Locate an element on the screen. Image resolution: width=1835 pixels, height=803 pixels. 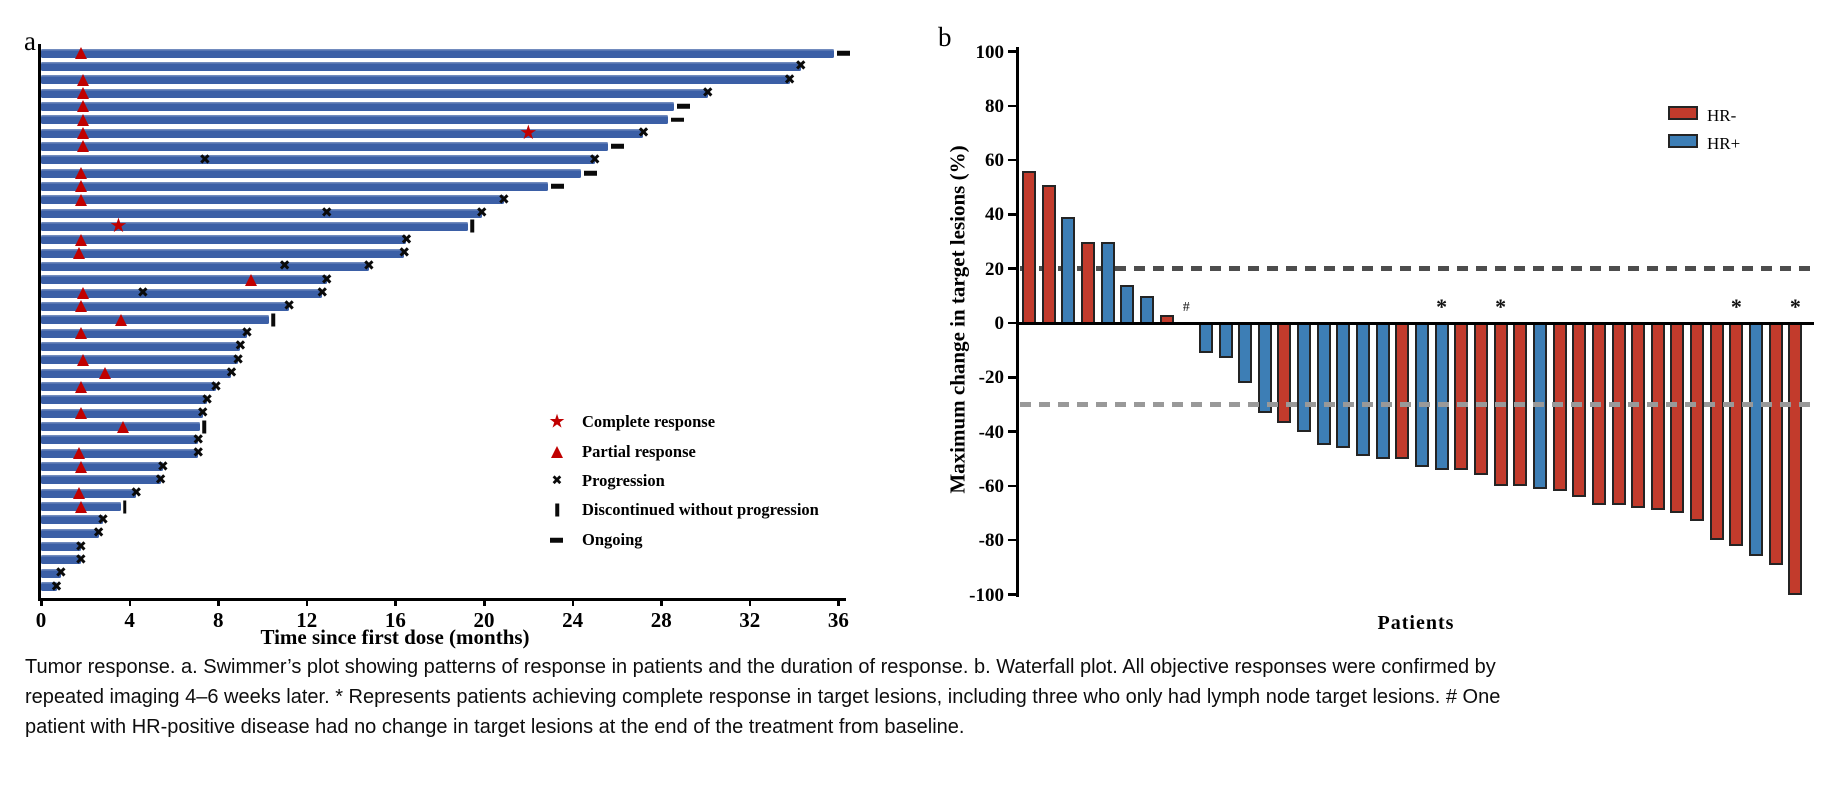
legend-label: Progression is located at coordinates (623, 480).